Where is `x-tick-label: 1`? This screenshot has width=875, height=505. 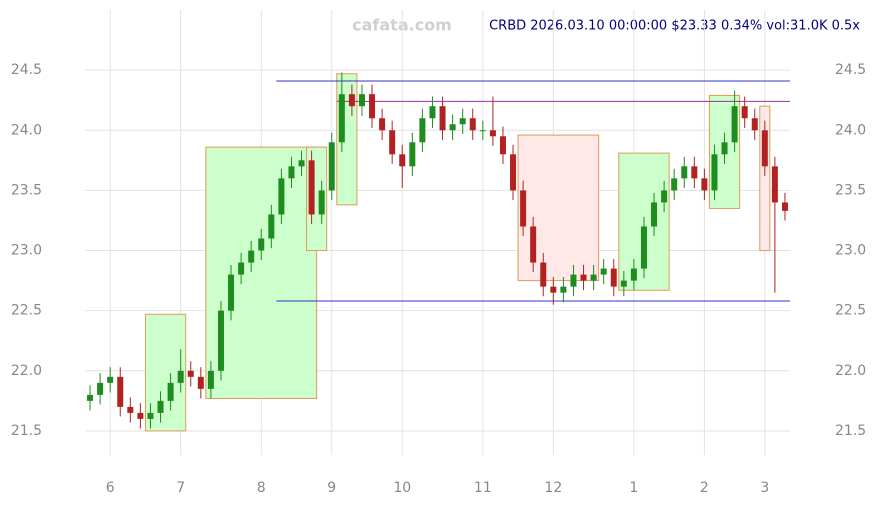
x-tick-label: 1 is located at coordinates (633, 488).